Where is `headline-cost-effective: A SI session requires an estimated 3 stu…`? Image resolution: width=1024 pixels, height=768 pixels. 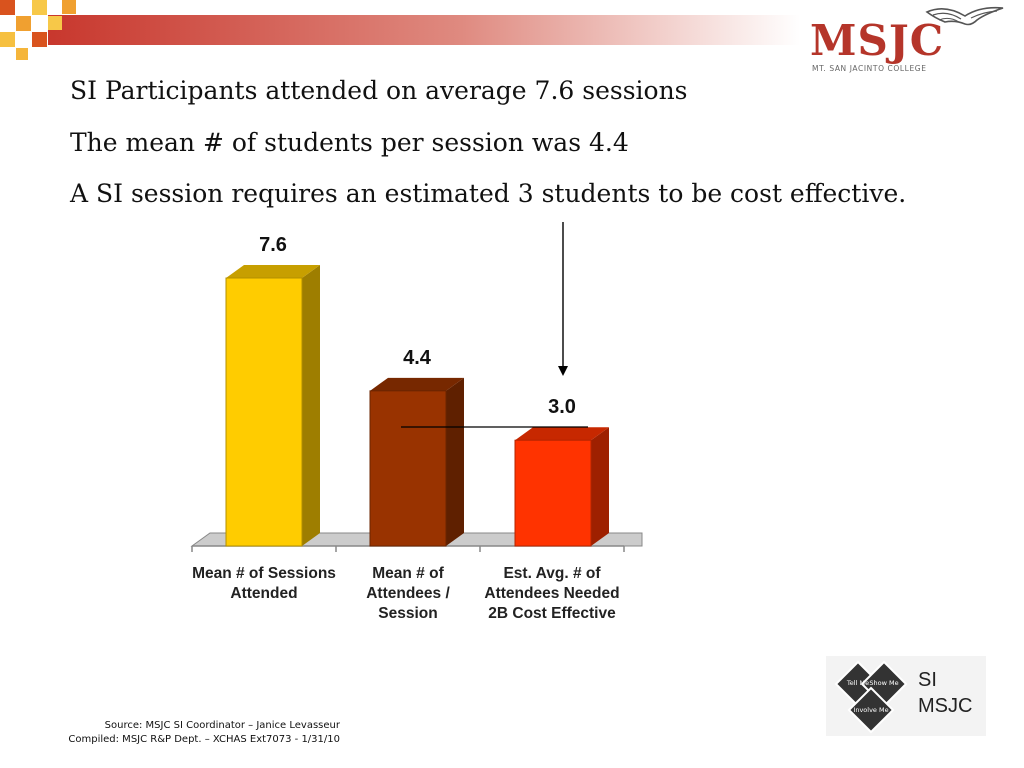
headline-cost-effective: A SI session requires an estimated 3 stu… is located at coordinates (488, 193).